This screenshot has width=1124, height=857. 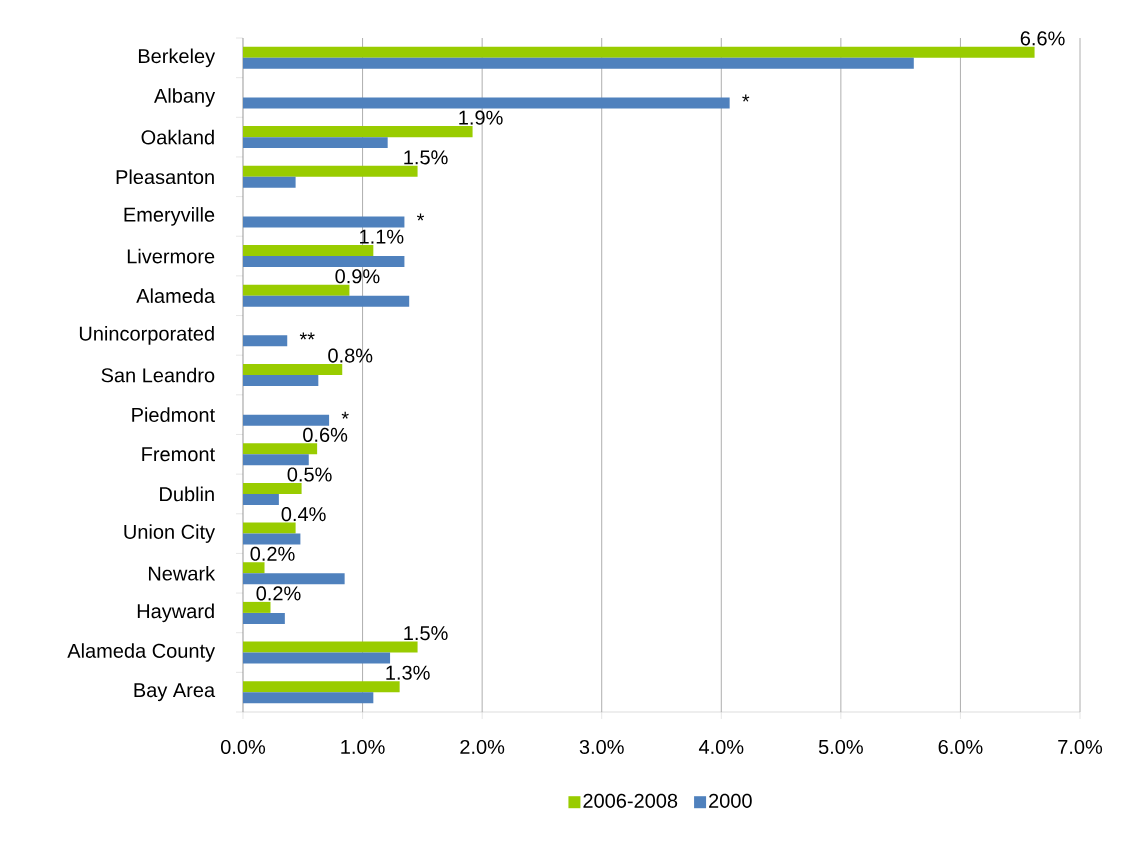 What do you see at coordinates (408, 672) in the screenshot?
I see `data-label: 1.3%` at bounding box center [408, 672].